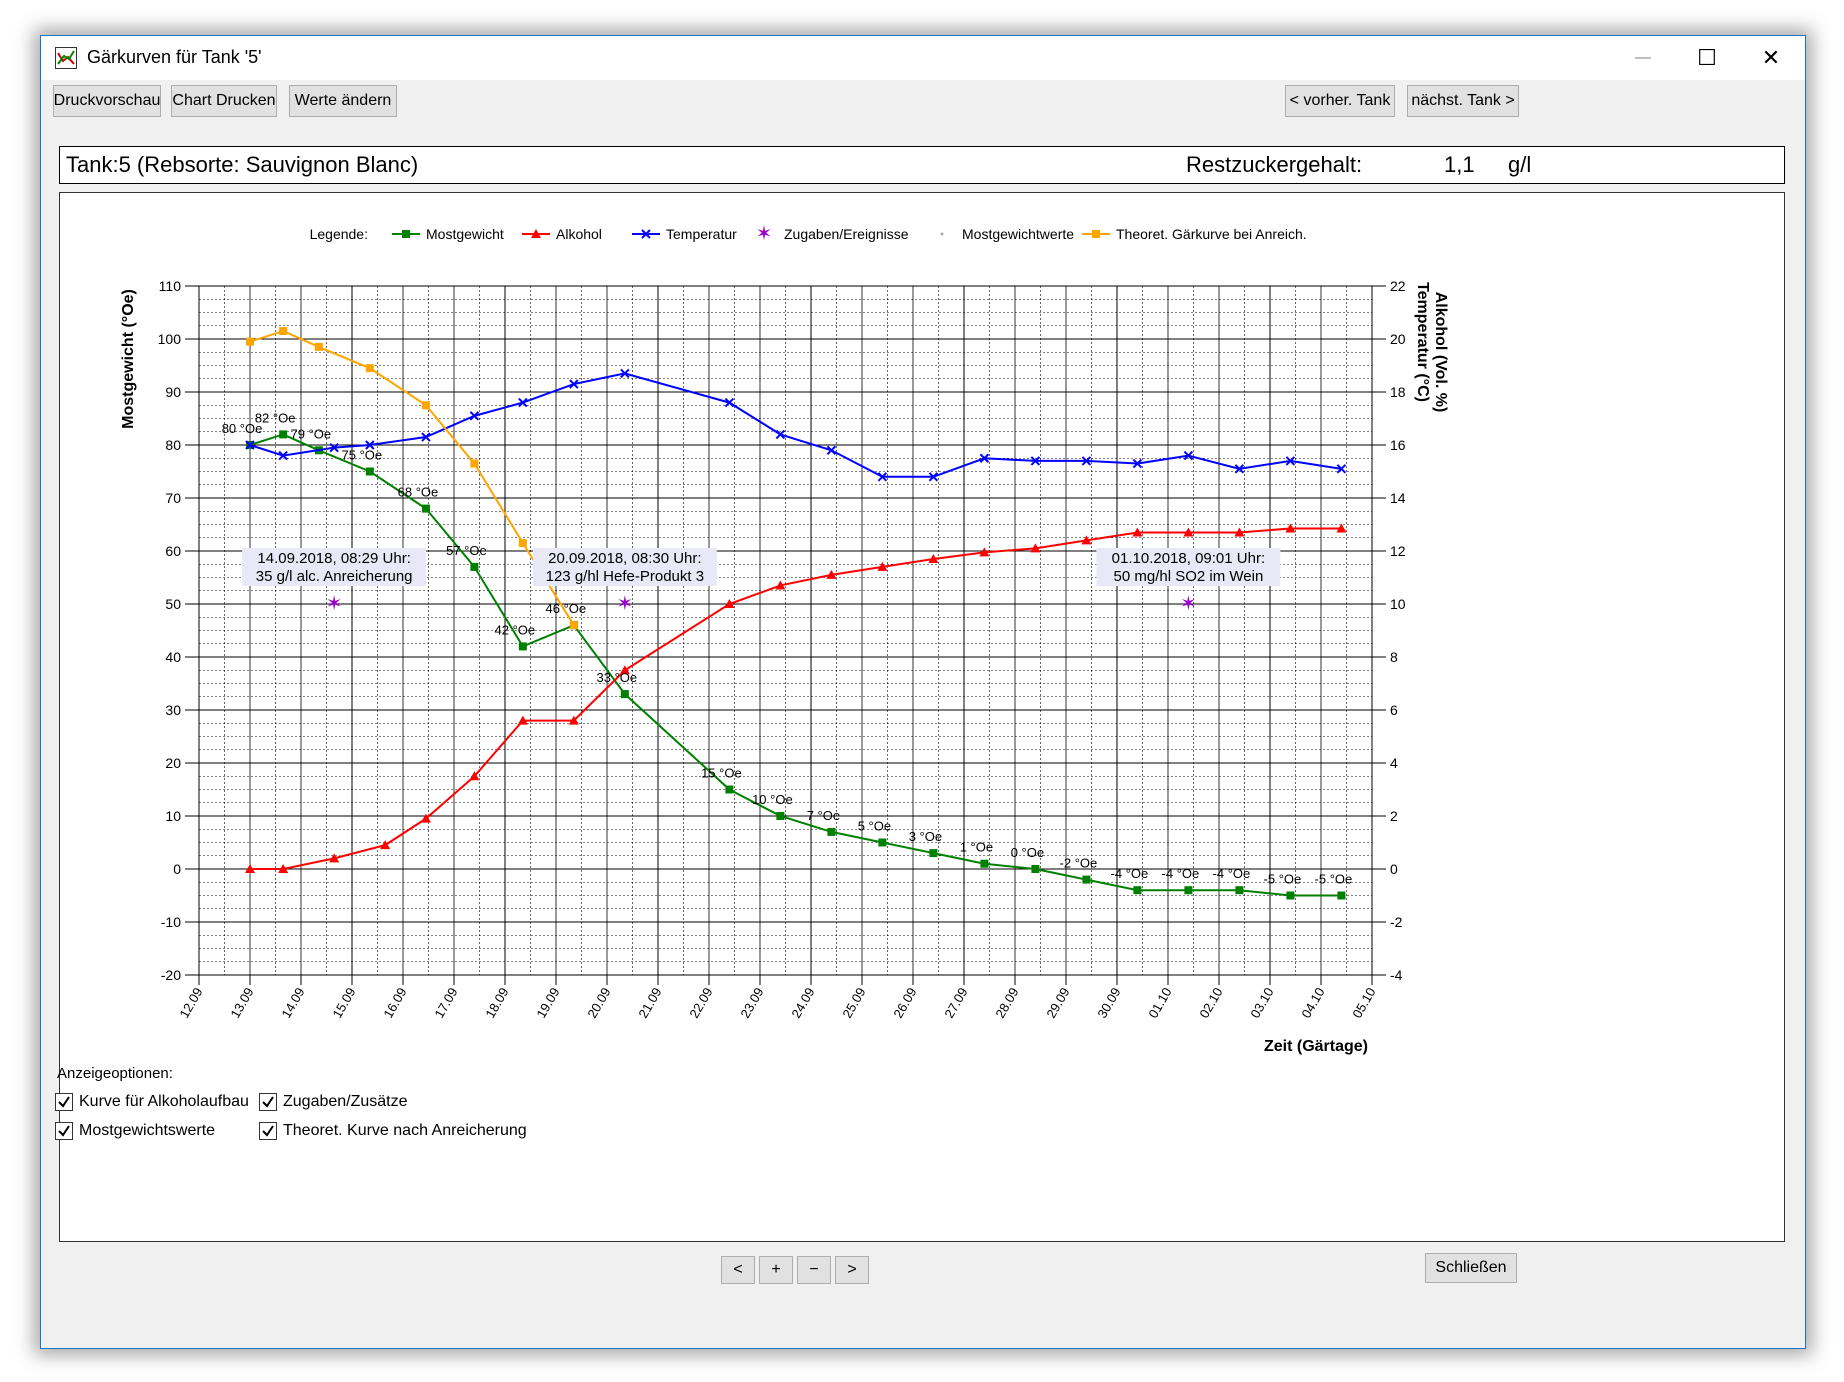  I want to click on y-left-tick-label: -10, so click(171, 922).